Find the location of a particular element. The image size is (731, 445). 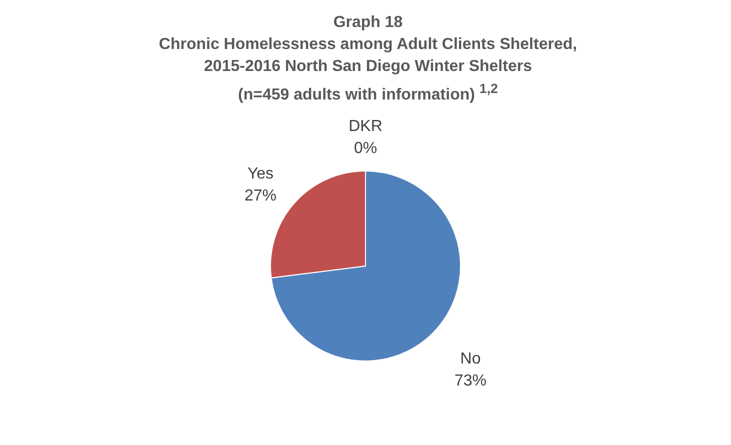

data-label: 73% is located at coordinates (470, 381).